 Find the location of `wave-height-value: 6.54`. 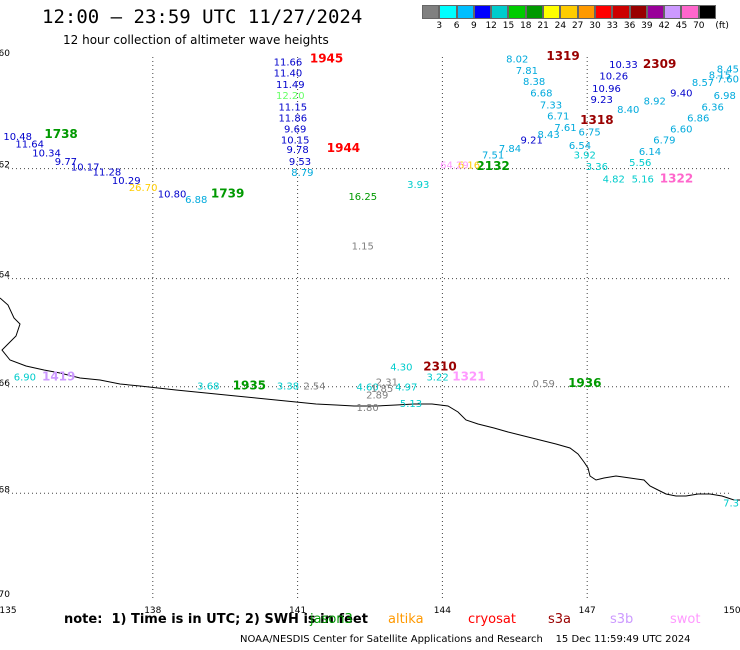

wave-height-value: 6.54 is located at coordinates (580, 146).